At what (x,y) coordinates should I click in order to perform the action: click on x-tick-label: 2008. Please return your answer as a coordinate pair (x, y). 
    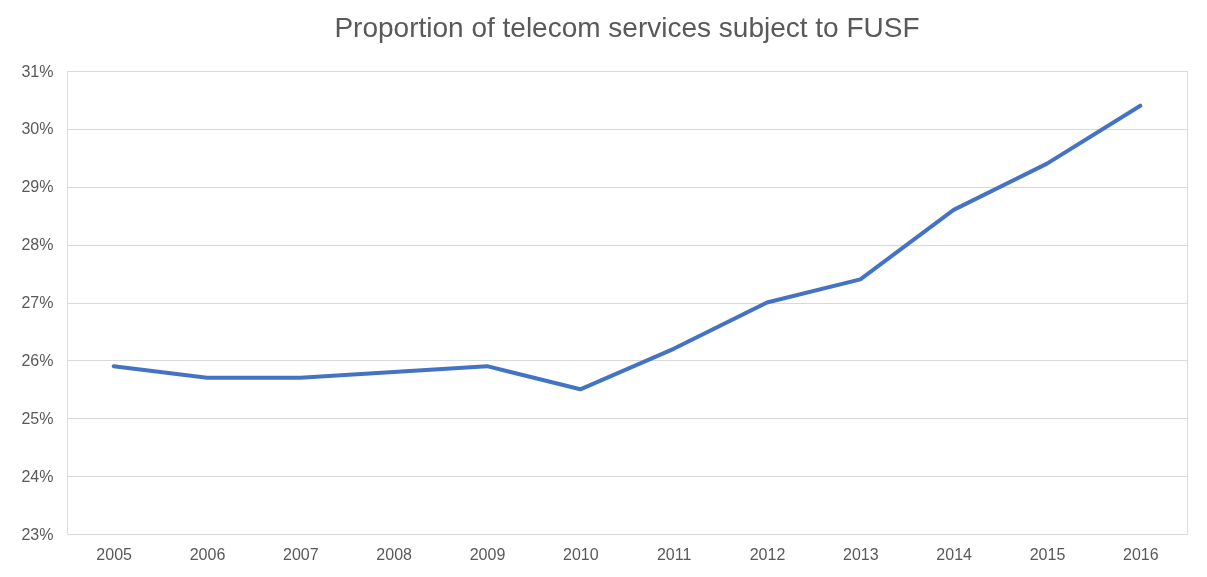
    Looking at the image, I should click on (394, 554).